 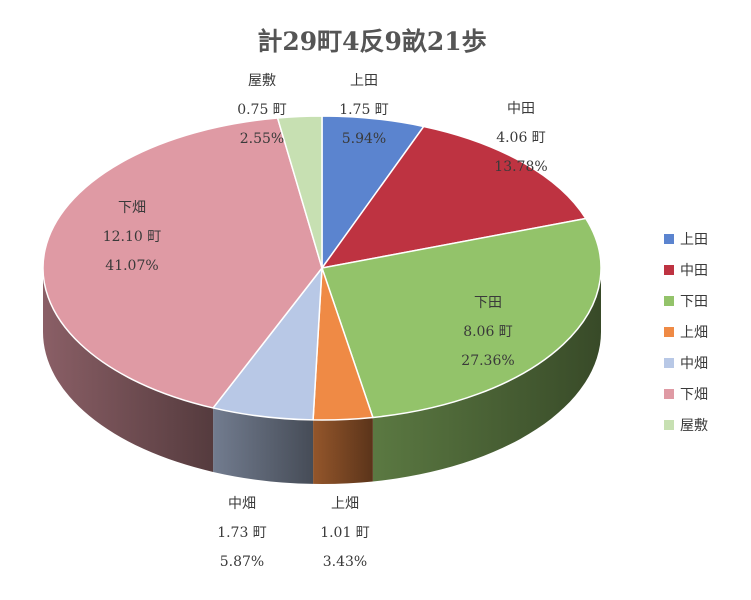 What do you see at coordinates (132, 237) in the screenshot?
I see `slice-label-value: 12.10 町` at bounding box center [132, 237].